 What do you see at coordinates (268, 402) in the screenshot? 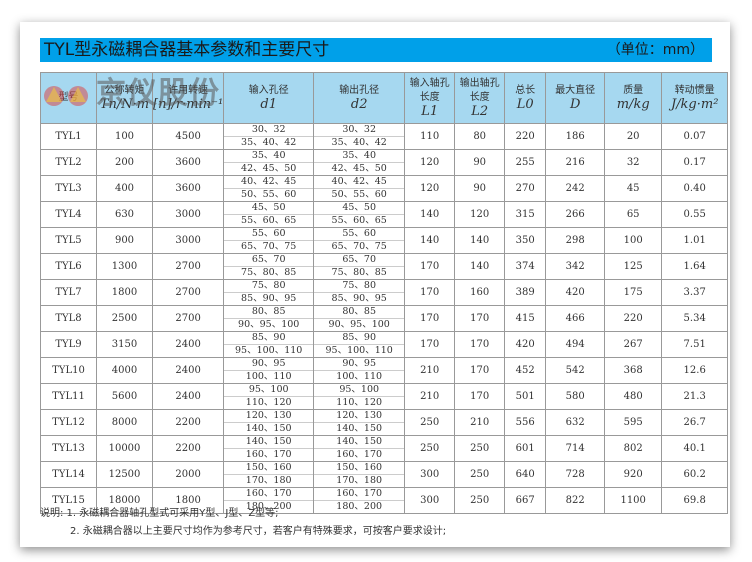
I see `bore-values: 110、120` at bounding box center [268, 402].